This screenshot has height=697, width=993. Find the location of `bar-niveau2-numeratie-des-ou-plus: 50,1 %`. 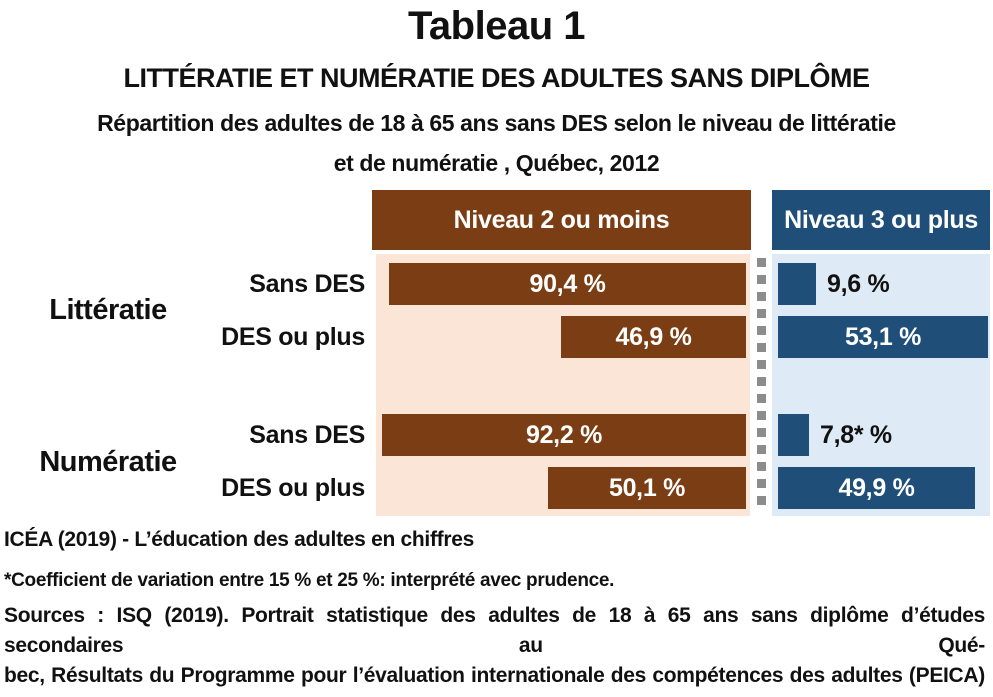

bar-niveau2-numeratie-des-ou-plus: 50,1 % is located at coordinates (647, 488).